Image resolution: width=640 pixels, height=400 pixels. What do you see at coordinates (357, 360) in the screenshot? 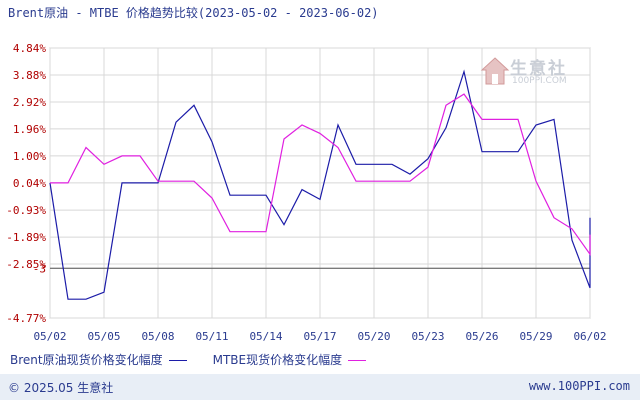
I see `legend-swatch-mtbe` at bounding box center [357, 360].